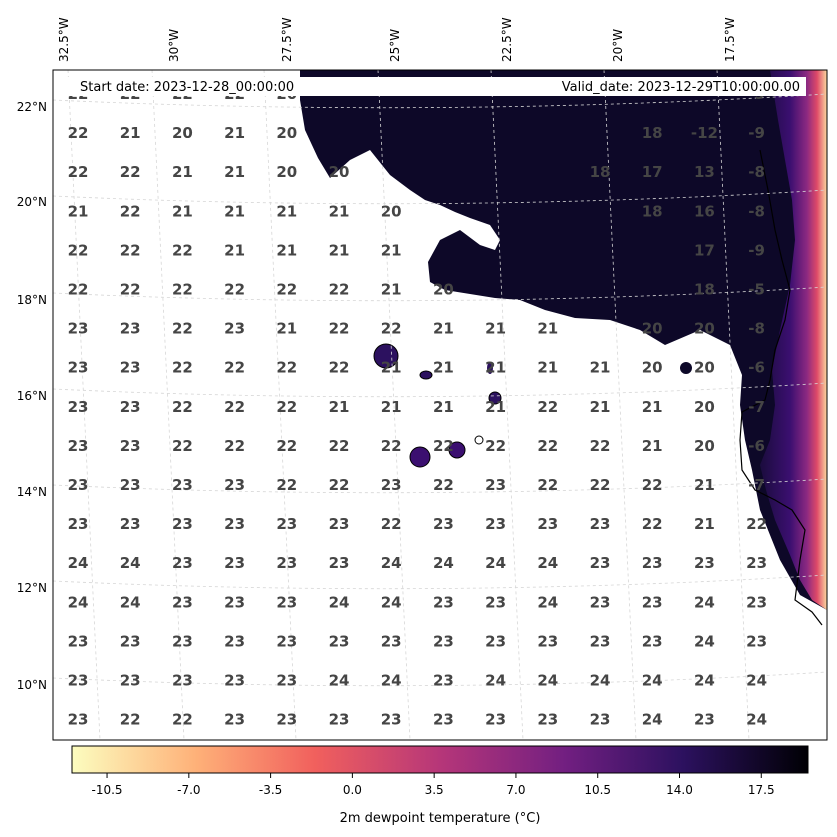 The image size is (837, 837). What do you see at coordinates (287, 39) in the screenshot?
I see `lon-label: 27.5°W` at bounding box center [287, 39].